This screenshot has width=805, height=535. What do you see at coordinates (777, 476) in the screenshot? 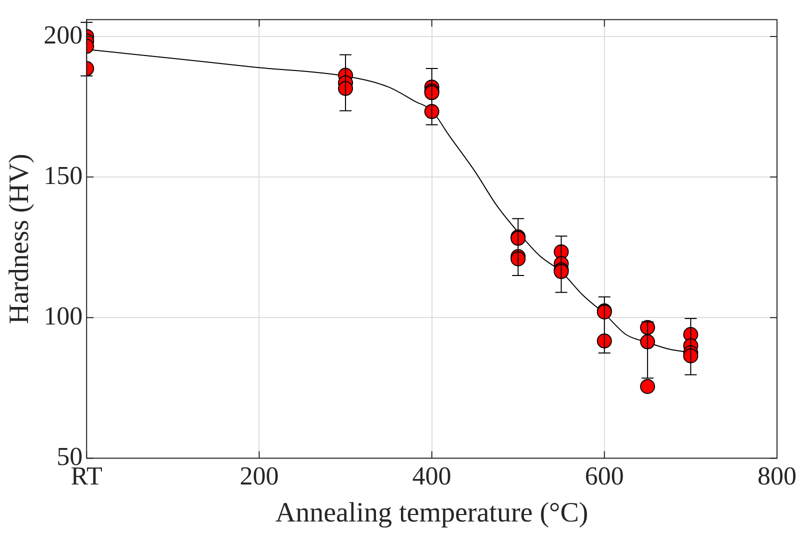
I see `x-tick-label: 800` at bounding box center [777, 476].